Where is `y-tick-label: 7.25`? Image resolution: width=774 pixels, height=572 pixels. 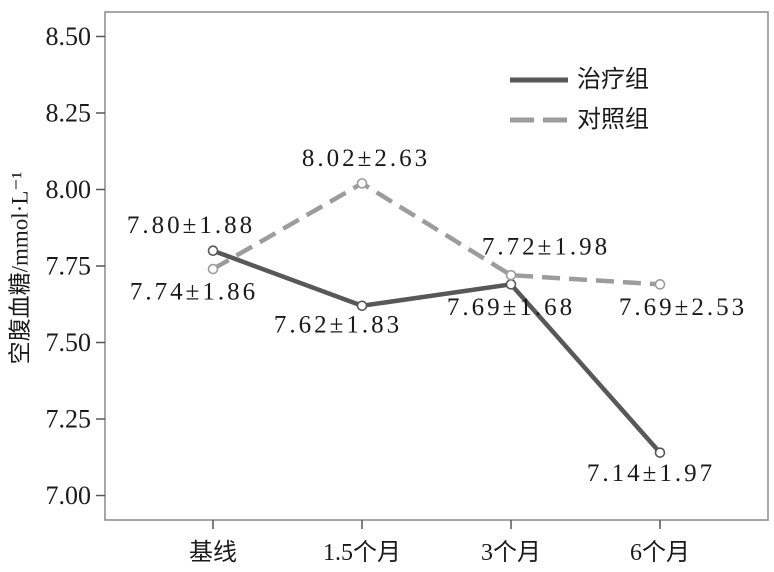 y-tick-label: 7.25 is located at coordinates (69, 419).